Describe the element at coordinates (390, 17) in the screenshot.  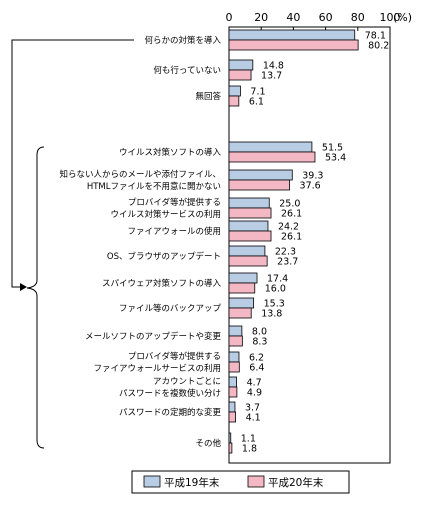
I see `x-tick-label-100: 100` at that location.